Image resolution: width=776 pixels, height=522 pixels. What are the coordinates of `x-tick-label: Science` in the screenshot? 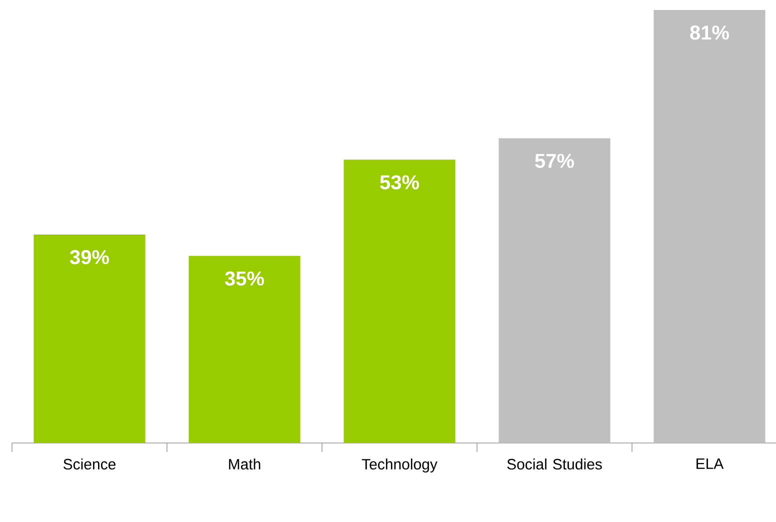 It's located at (90, 464).